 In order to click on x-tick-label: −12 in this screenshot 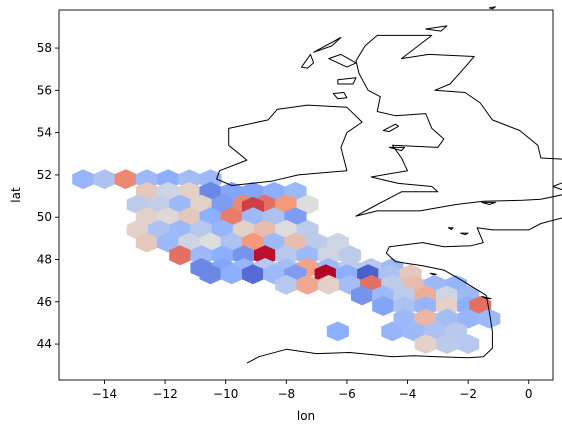, I will do `click(164, 394)`.